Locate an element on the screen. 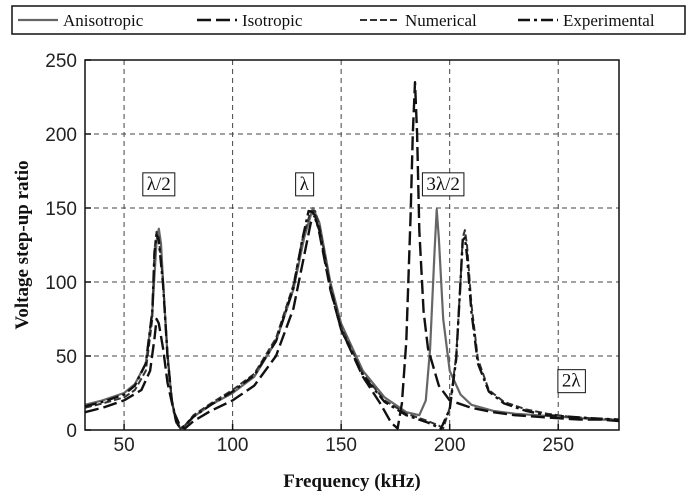 The width and height of the screenshot is (697, 498). annotation-label: 3λ/2 is located at coordinates (443, 184).